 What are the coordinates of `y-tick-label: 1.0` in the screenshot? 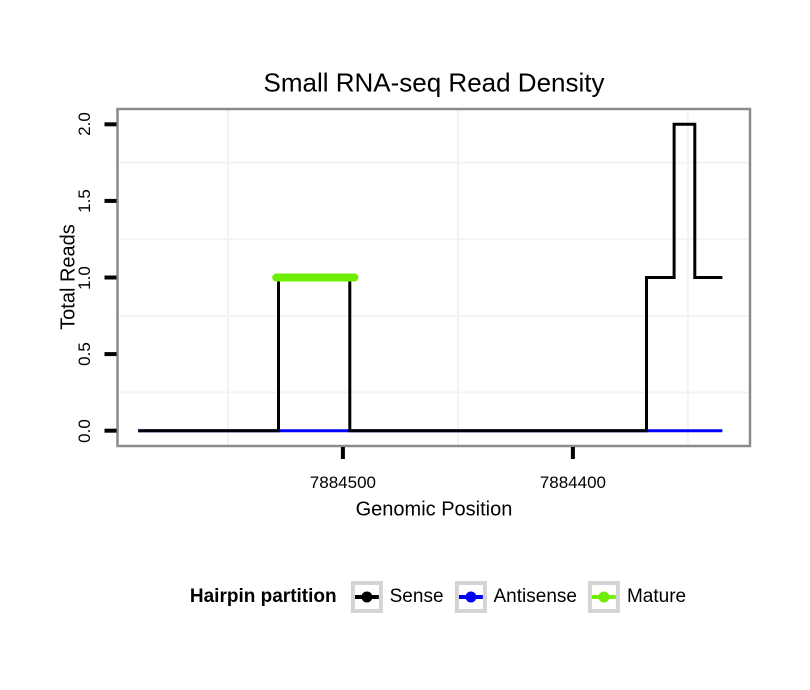 It's located at (84, 277).